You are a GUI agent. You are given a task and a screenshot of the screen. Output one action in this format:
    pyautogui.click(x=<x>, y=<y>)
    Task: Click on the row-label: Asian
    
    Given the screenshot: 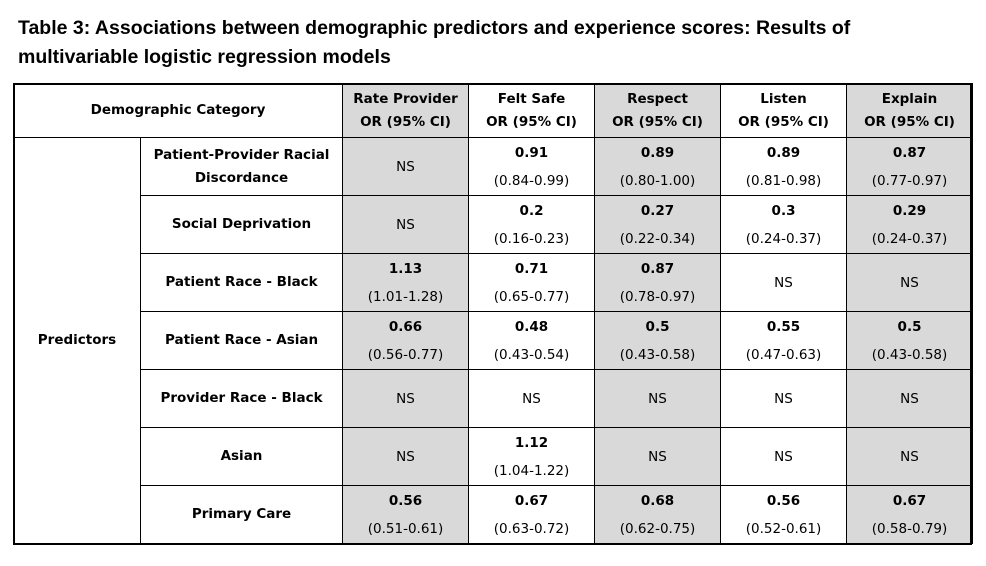 What is the action you would take?
    pyautogui.click(x=241, y=456)
    